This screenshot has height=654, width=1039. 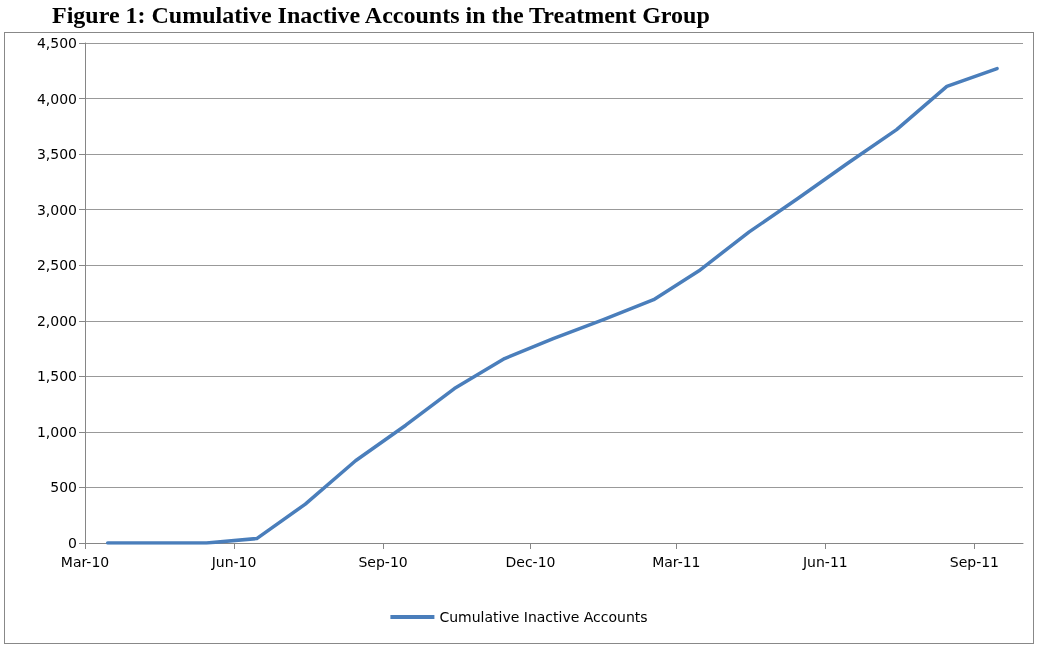 I want to click on y-tick-label: 0, so click(x=72, y=543).